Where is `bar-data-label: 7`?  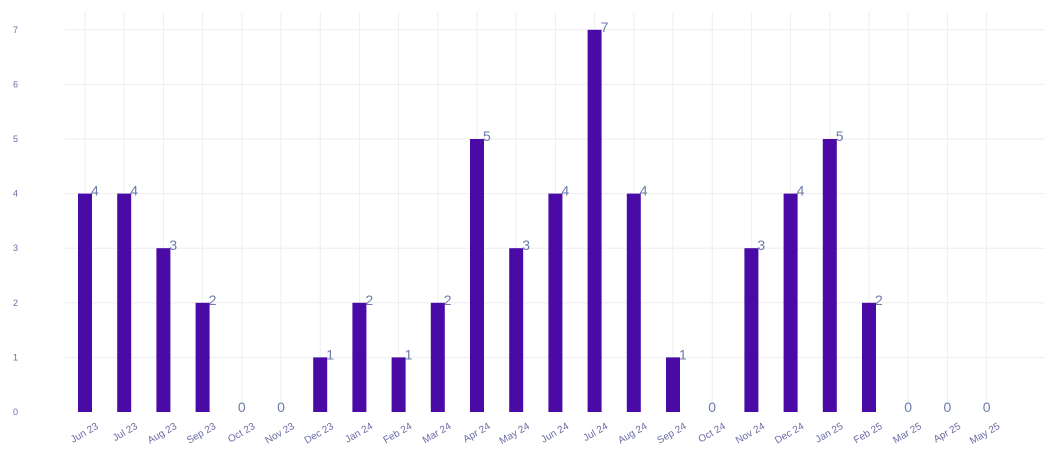
bar-data-label: 7 is located at coordinates (605, 27).